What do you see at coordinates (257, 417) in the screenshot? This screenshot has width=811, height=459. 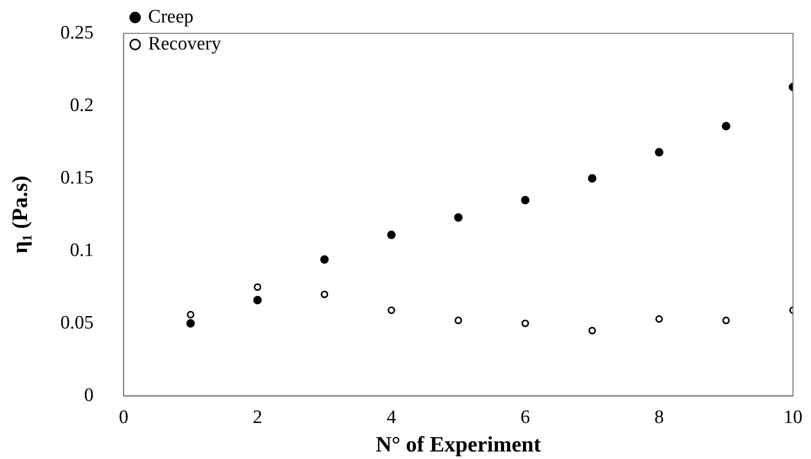 I see `x-tick-label: 2` at bounding box center [257, 417].